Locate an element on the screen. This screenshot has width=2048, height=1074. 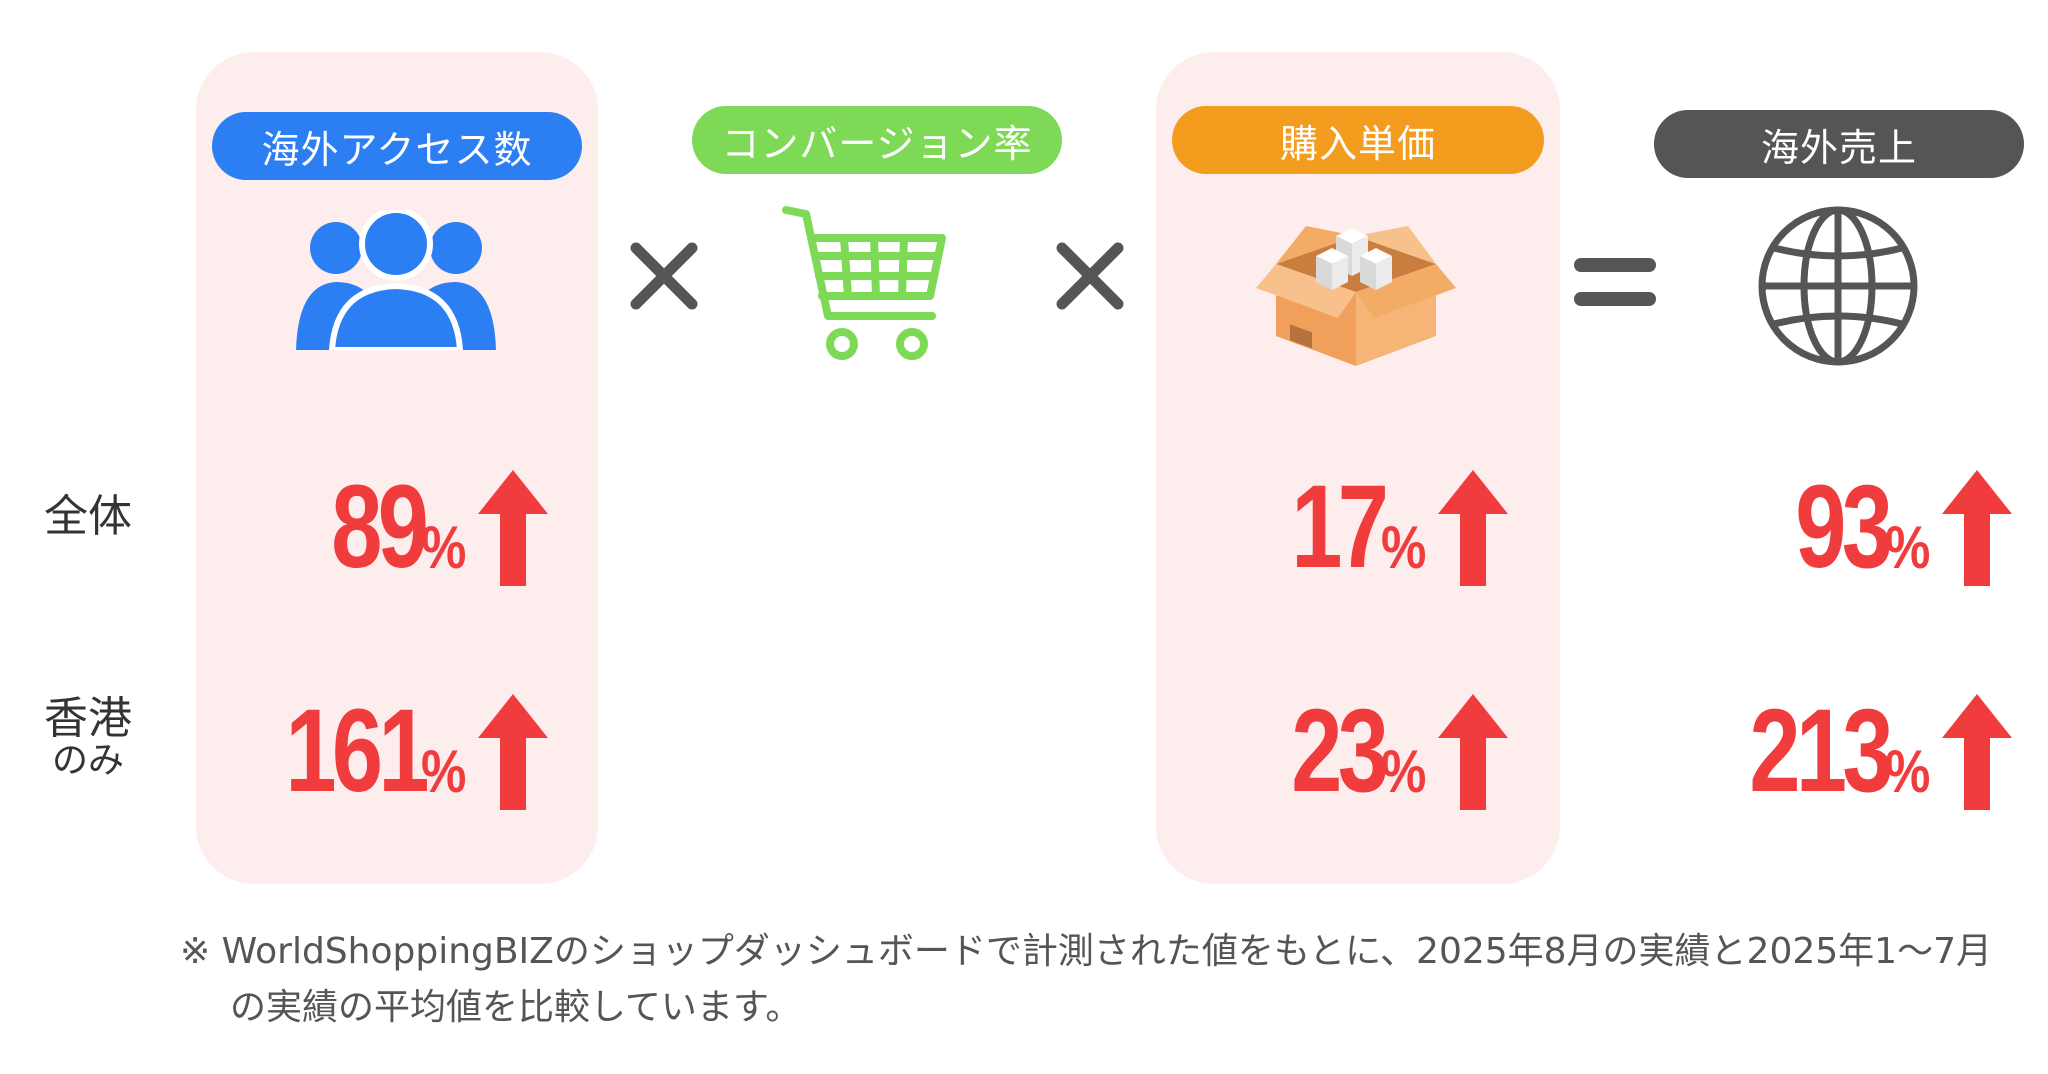
data-label: 89 is located at coordinates (380, 527).